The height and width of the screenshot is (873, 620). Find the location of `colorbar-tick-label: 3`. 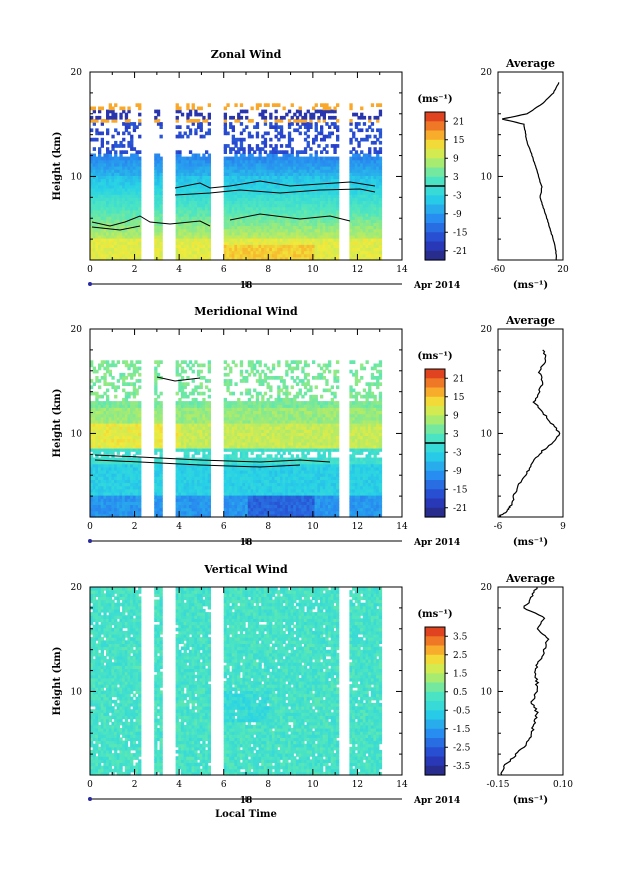

colorbar-tick-label: 3 is located at coordinates (456, 178).